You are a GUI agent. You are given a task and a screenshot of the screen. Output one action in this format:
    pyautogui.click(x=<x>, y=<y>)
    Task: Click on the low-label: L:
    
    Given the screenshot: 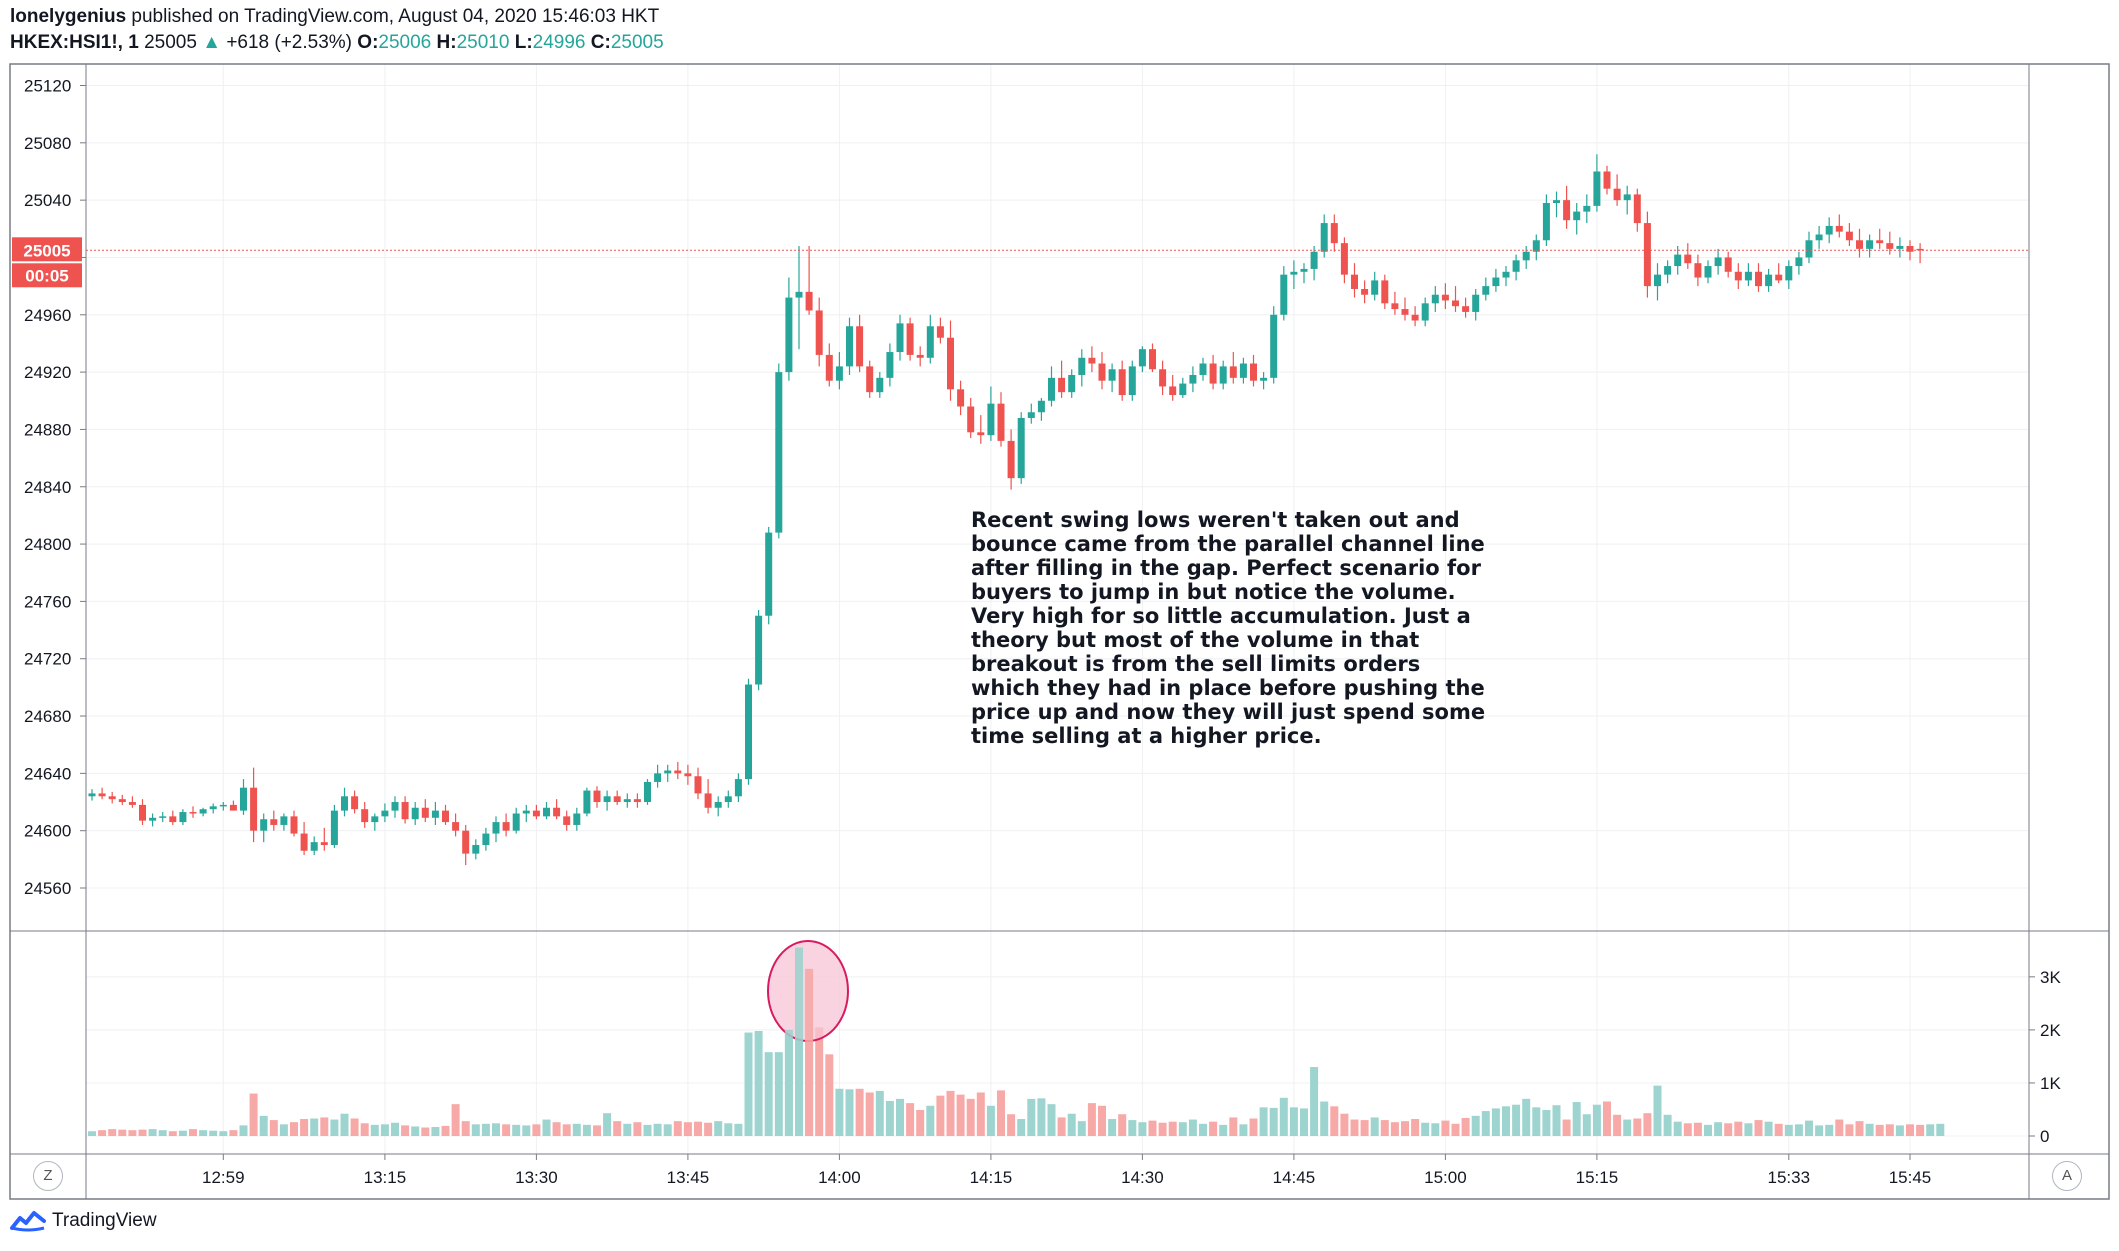 What is the action you would take?
    pyautogui.click(x=523, y=42)
    